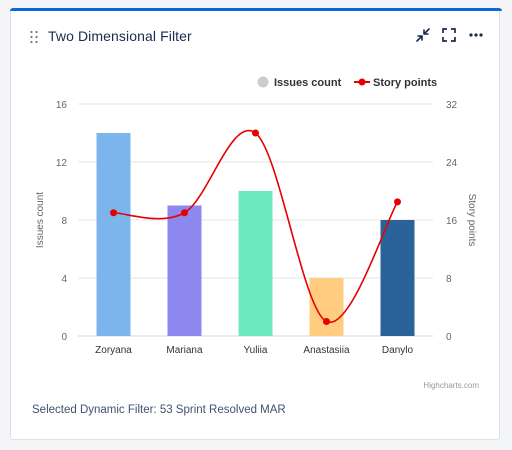  What do you see at coordinates (452, 163) in the screenshot?
I see `y2-axis-tick-label: 24` at bounding box center [452, 163].